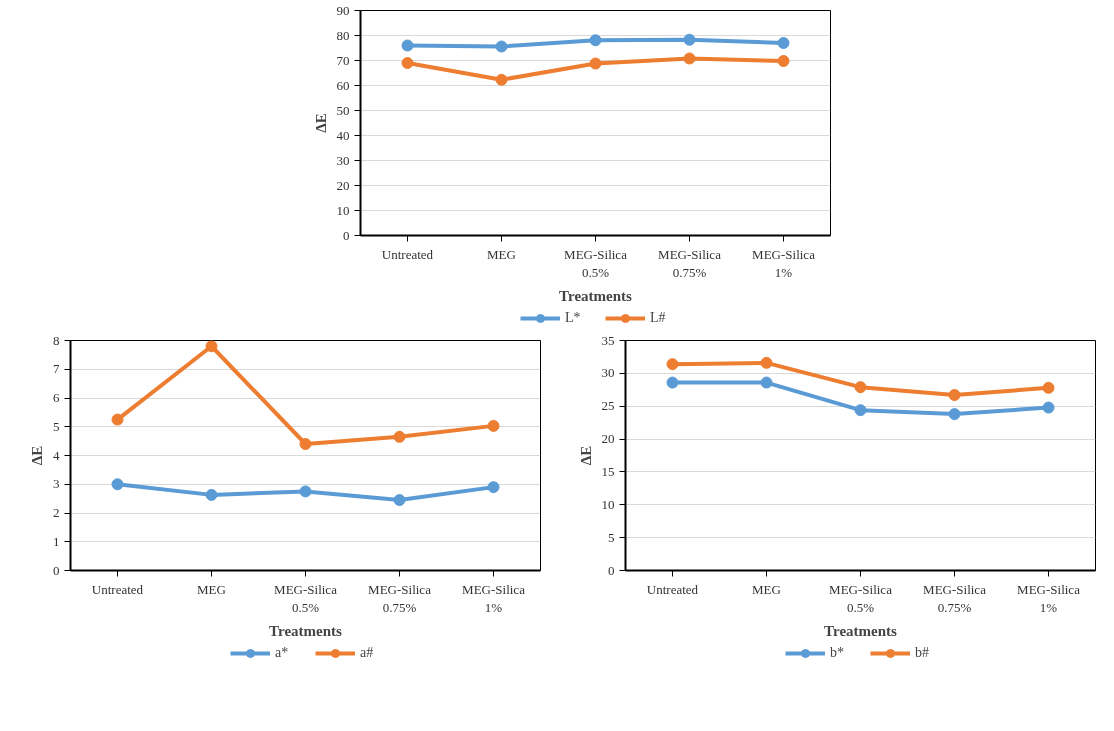  What do you see at coordinates (56, 397) in the screenshot?
I see `y-tick-label: 6` at bounding box center [56, 397].